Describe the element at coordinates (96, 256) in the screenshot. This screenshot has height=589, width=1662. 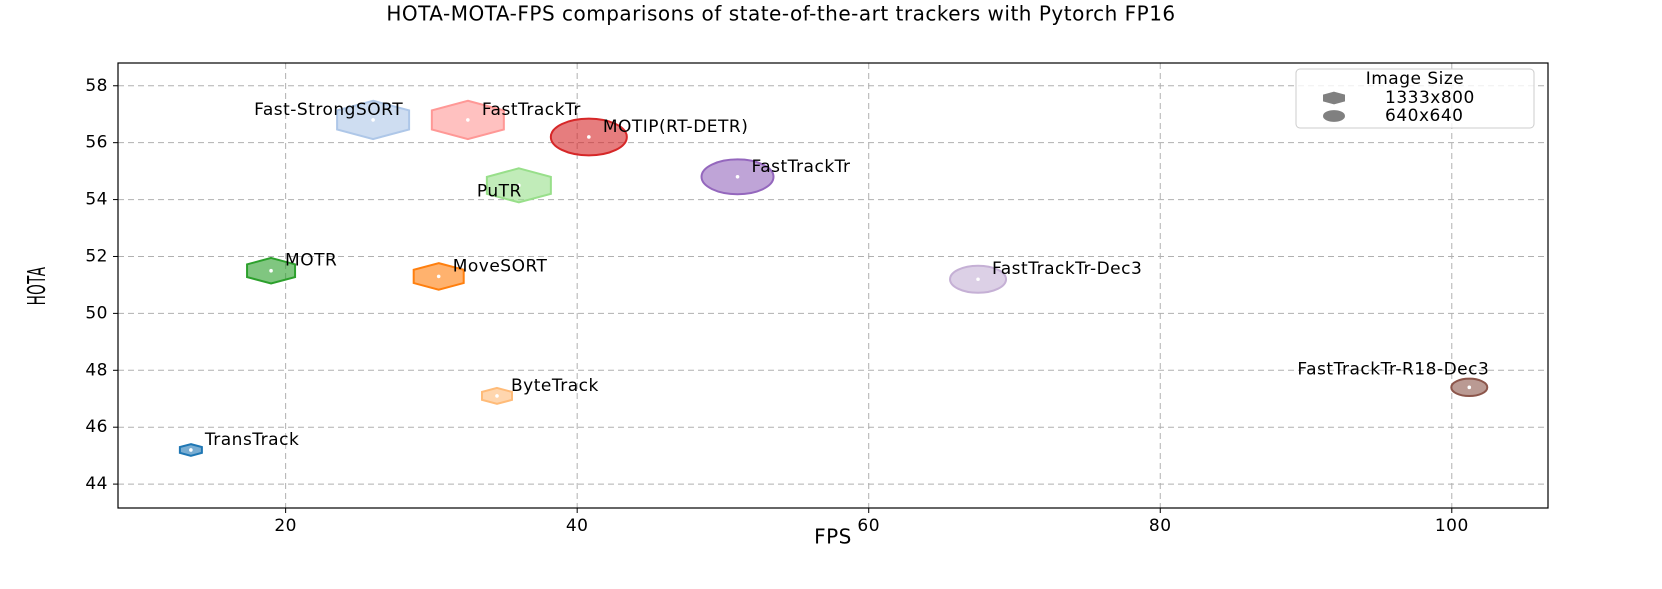
I see `y-tick-label: 52` at that location.